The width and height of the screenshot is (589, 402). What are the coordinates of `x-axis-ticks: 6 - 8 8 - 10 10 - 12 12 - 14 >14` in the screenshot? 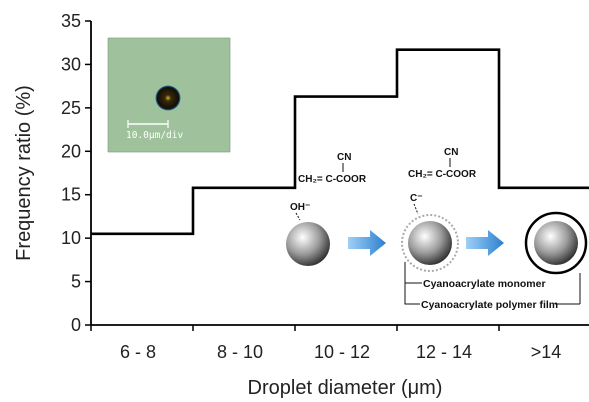 It's located at (326, 343).